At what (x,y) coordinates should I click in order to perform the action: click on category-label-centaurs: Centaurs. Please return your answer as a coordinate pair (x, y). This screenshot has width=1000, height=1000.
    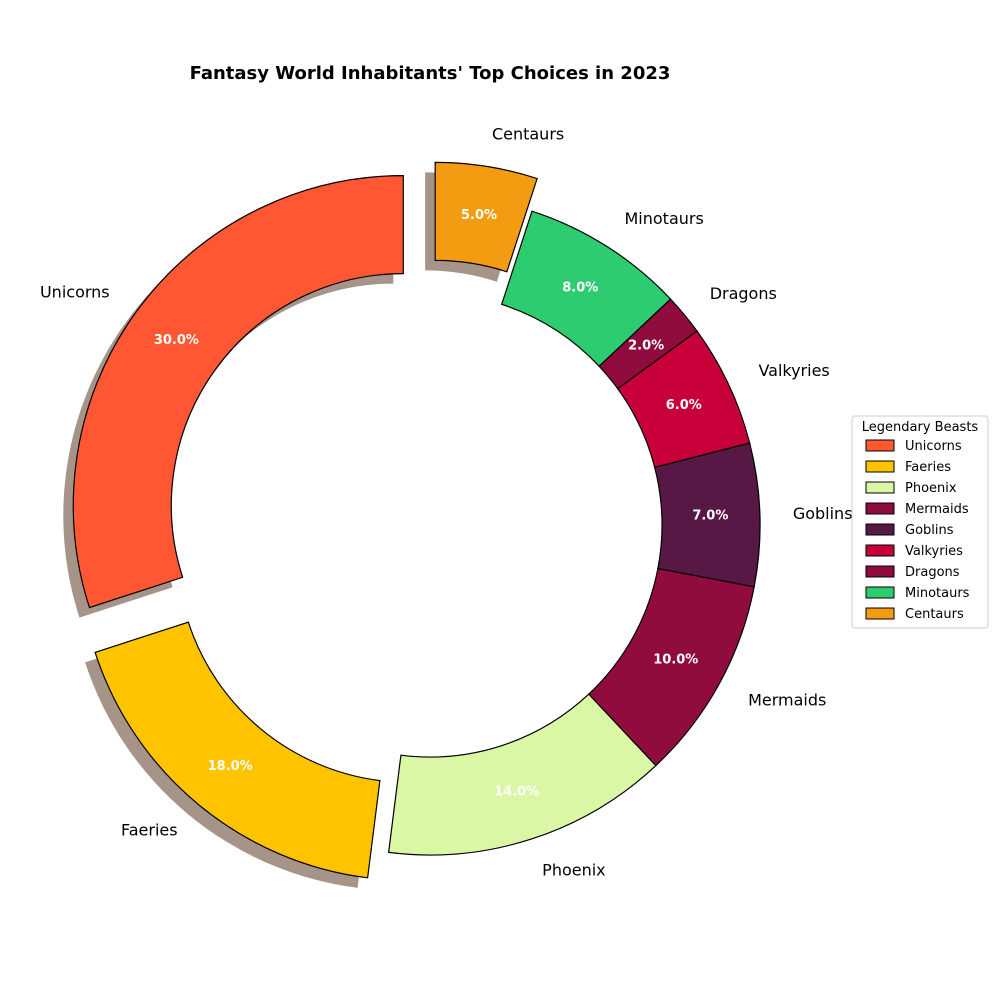
    Looking at the image, I should click on (528, 133).